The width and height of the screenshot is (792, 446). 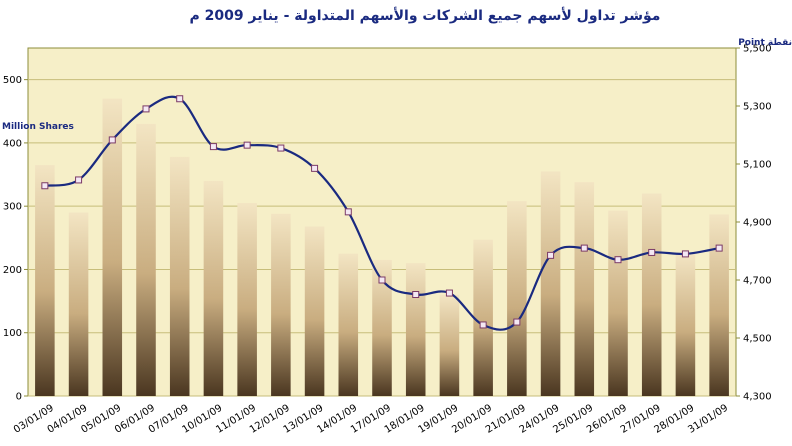 I want to click on left-axis-tick-label: 500, so click(x=12, y=80).